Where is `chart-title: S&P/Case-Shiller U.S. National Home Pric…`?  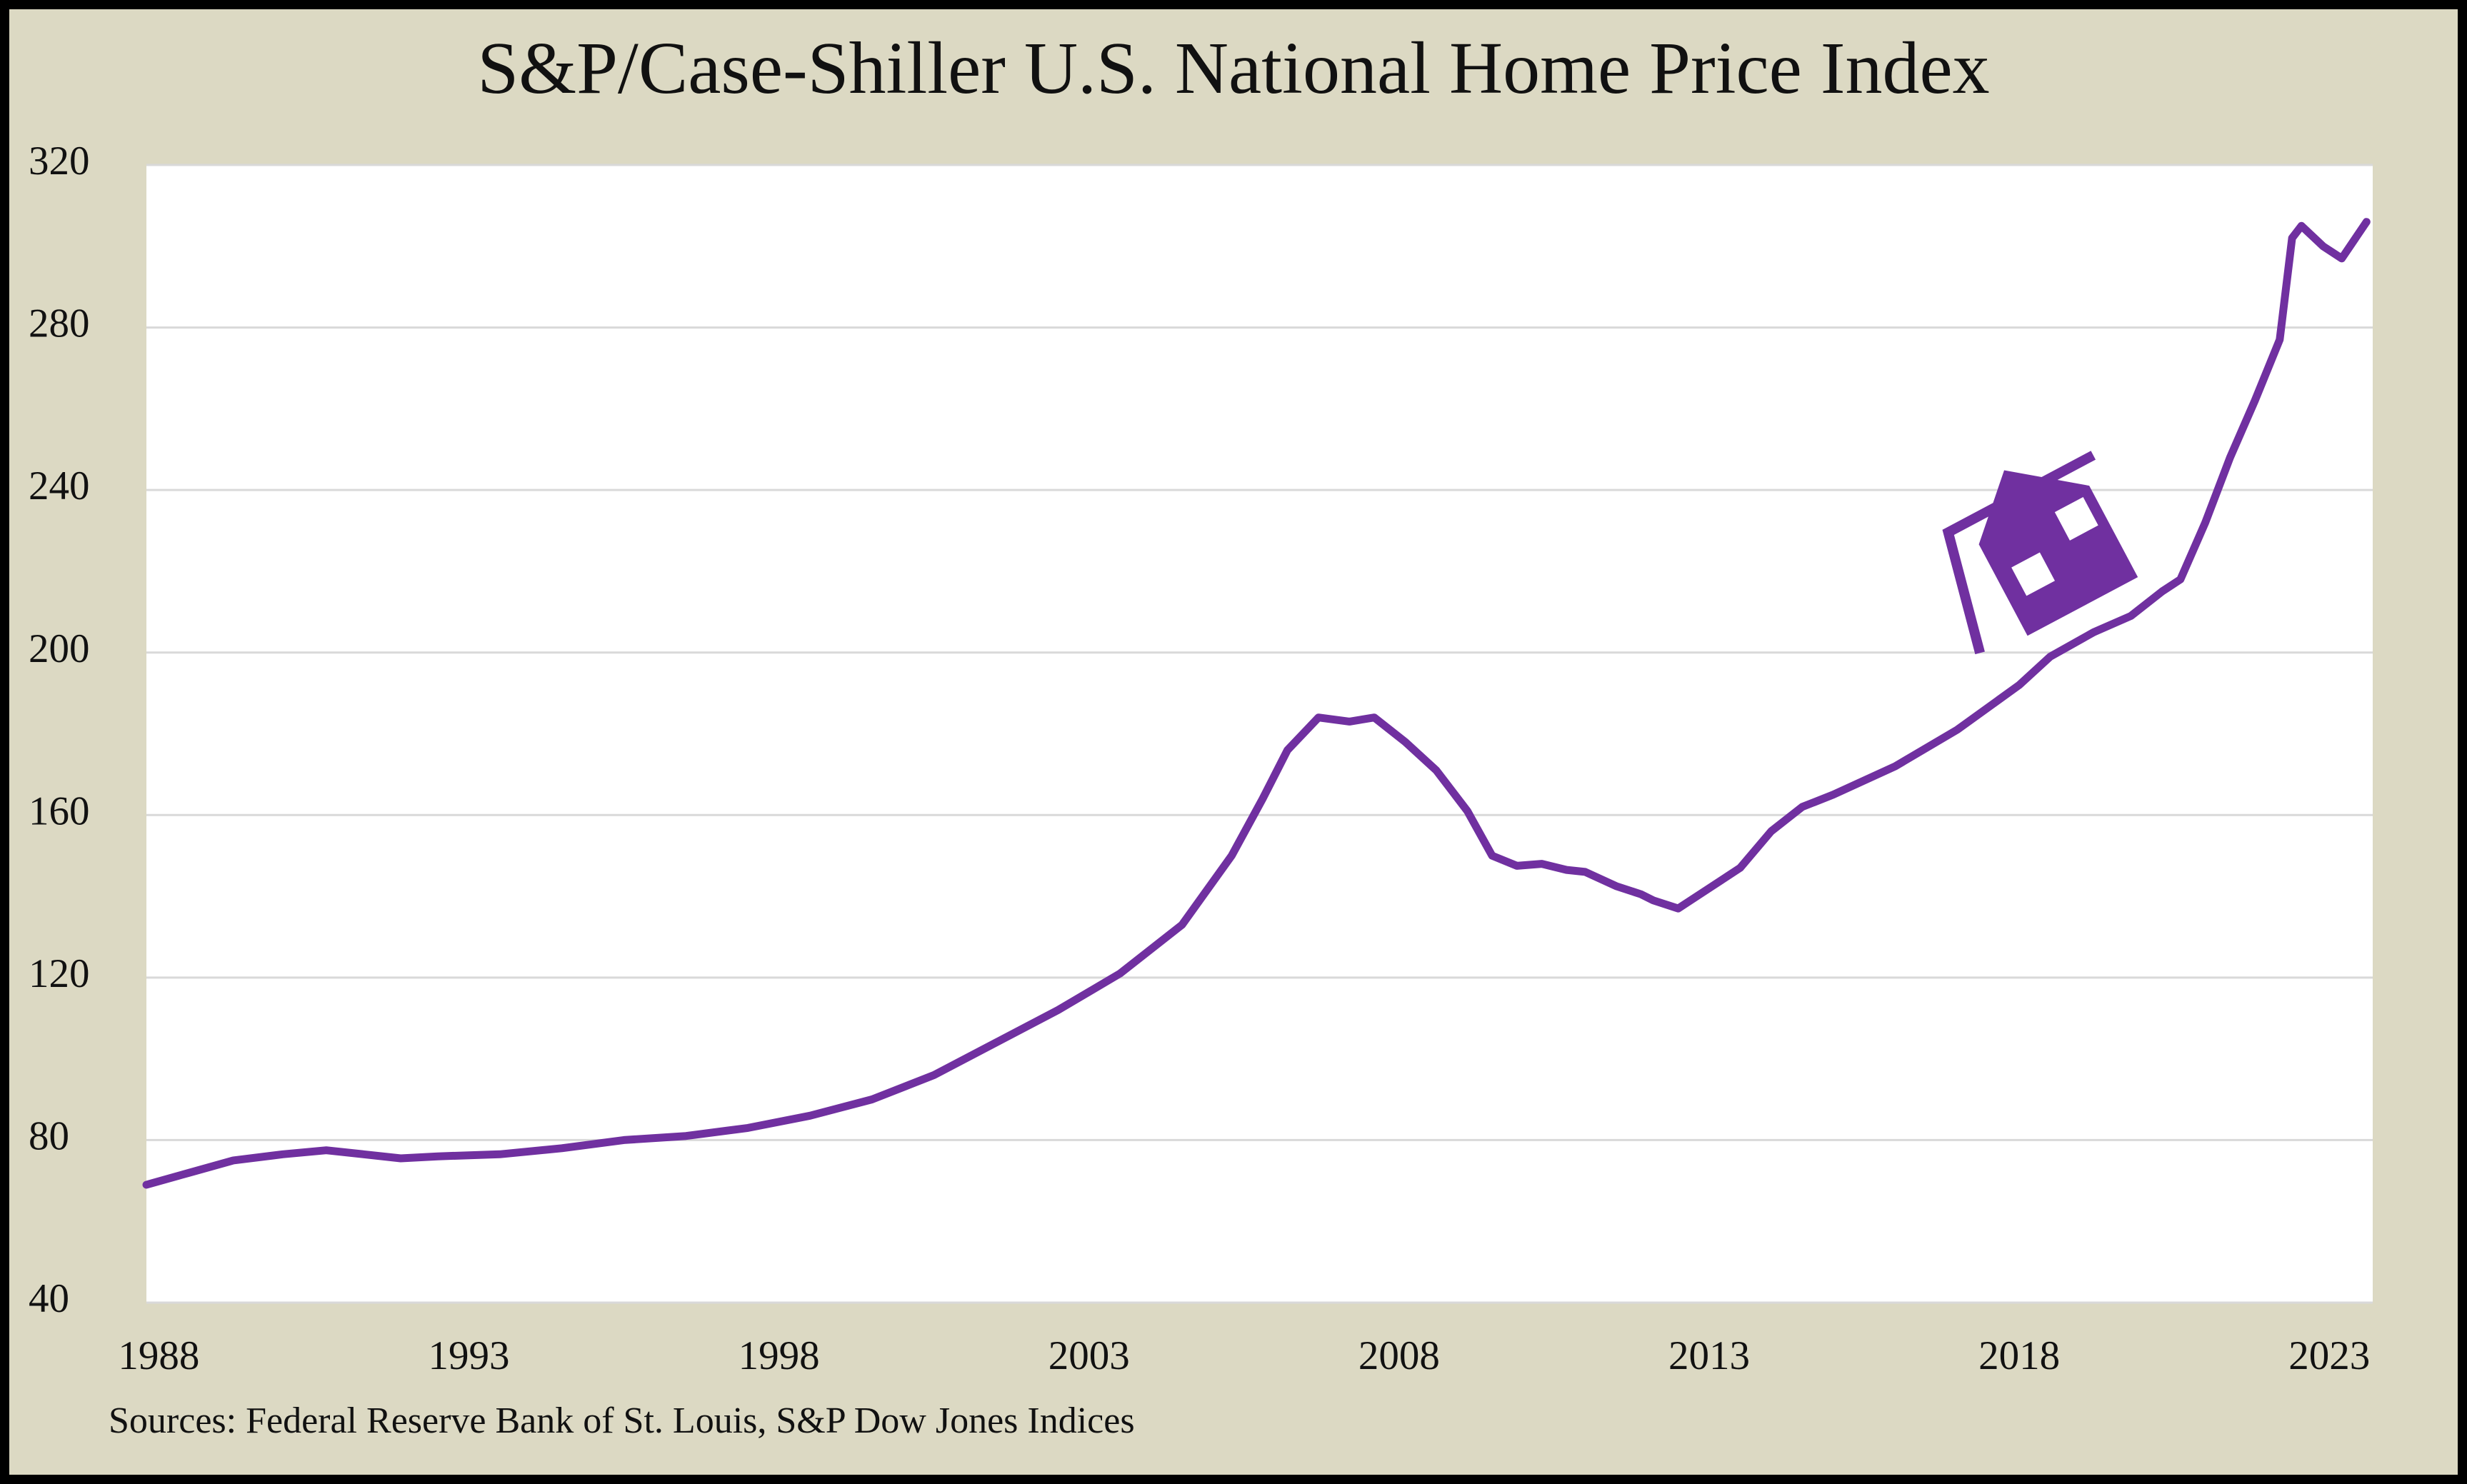
chart-title: S&P/Case-Shiller U.S. National Home Pric… is located at coordinates (1233, 68).